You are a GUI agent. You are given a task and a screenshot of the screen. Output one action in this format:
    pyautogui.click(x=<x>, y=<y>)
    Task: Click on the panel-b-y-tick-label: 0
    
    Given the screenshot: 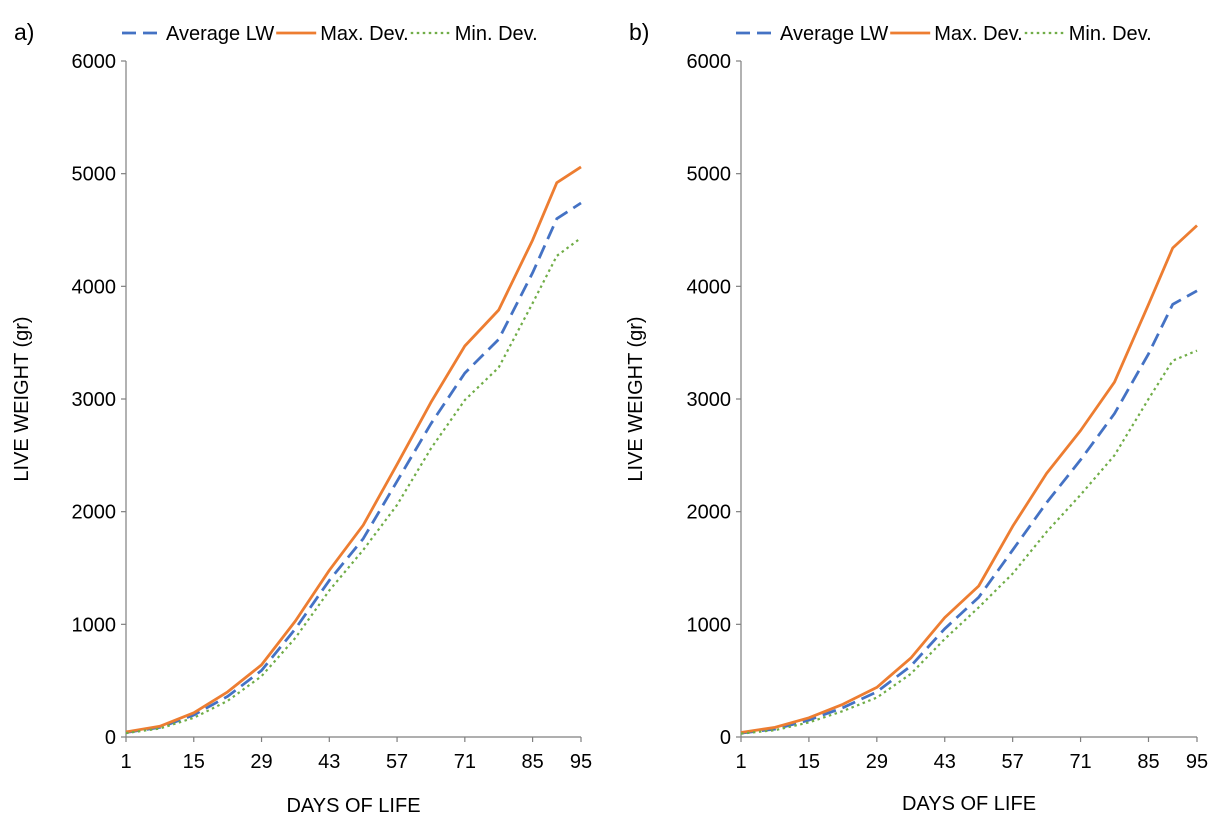 What is the action you would take?
    pyautogui.click(x=725, y=738)
    